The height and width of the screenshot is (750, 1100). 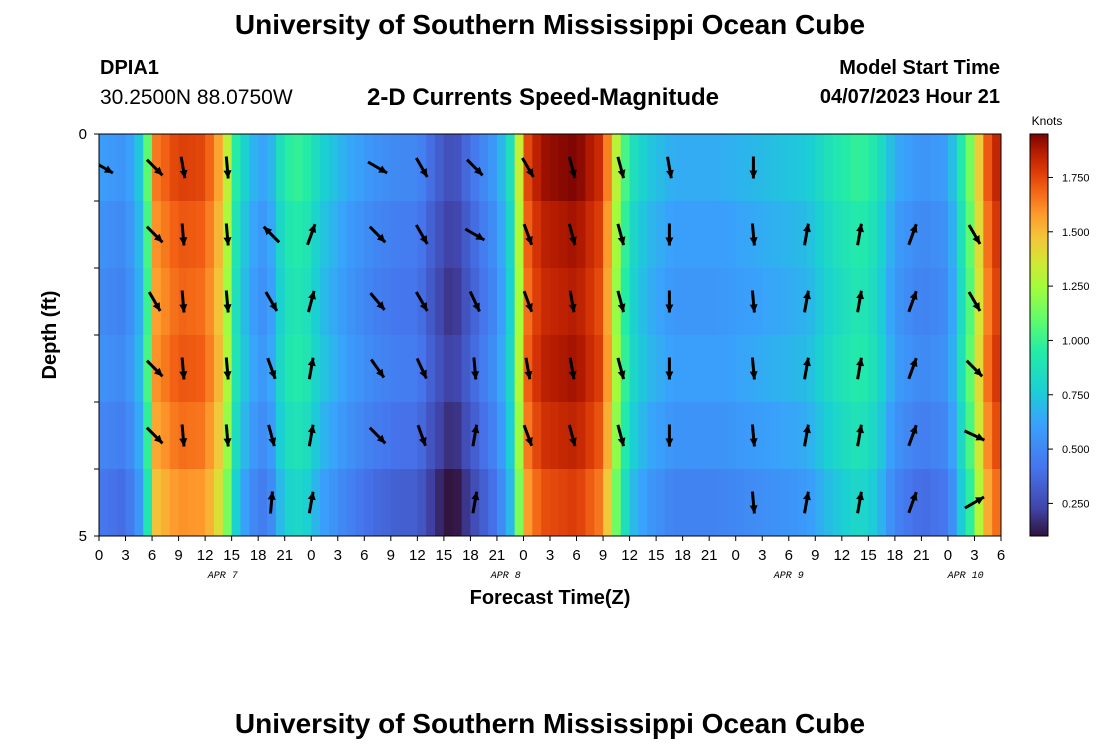 I want to click on y-tick-label: 0, so click(x=83, y=134).